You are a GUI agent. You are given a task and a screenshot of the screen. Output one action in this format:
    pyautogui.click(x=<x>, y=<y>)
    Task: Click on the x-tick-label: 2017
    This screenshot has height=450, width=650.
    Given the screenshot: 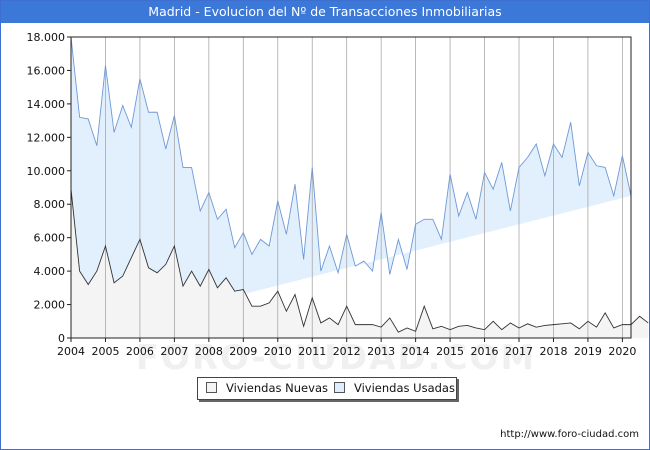 What is the action you would take?
    pyautogui.click(x=519, y=351)
    